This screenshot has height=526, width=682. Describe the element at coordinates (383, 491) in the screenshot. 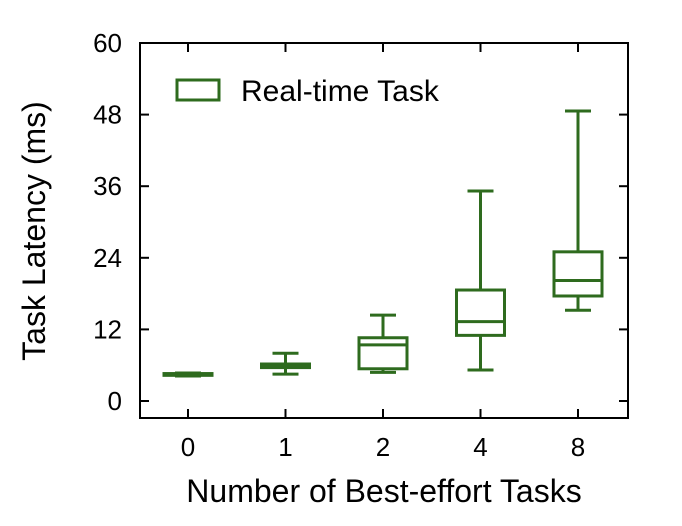

I see `x-axis-label: Number of Best-effort Tasks` at that location.